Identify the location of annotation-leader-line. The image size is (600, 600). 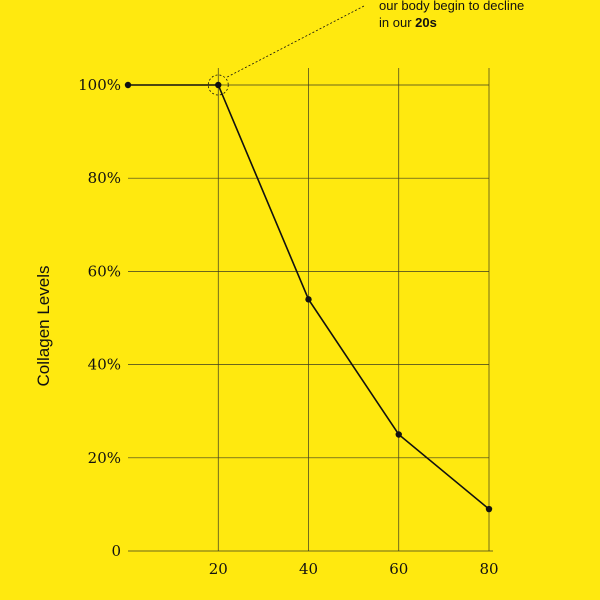
(296, 41).